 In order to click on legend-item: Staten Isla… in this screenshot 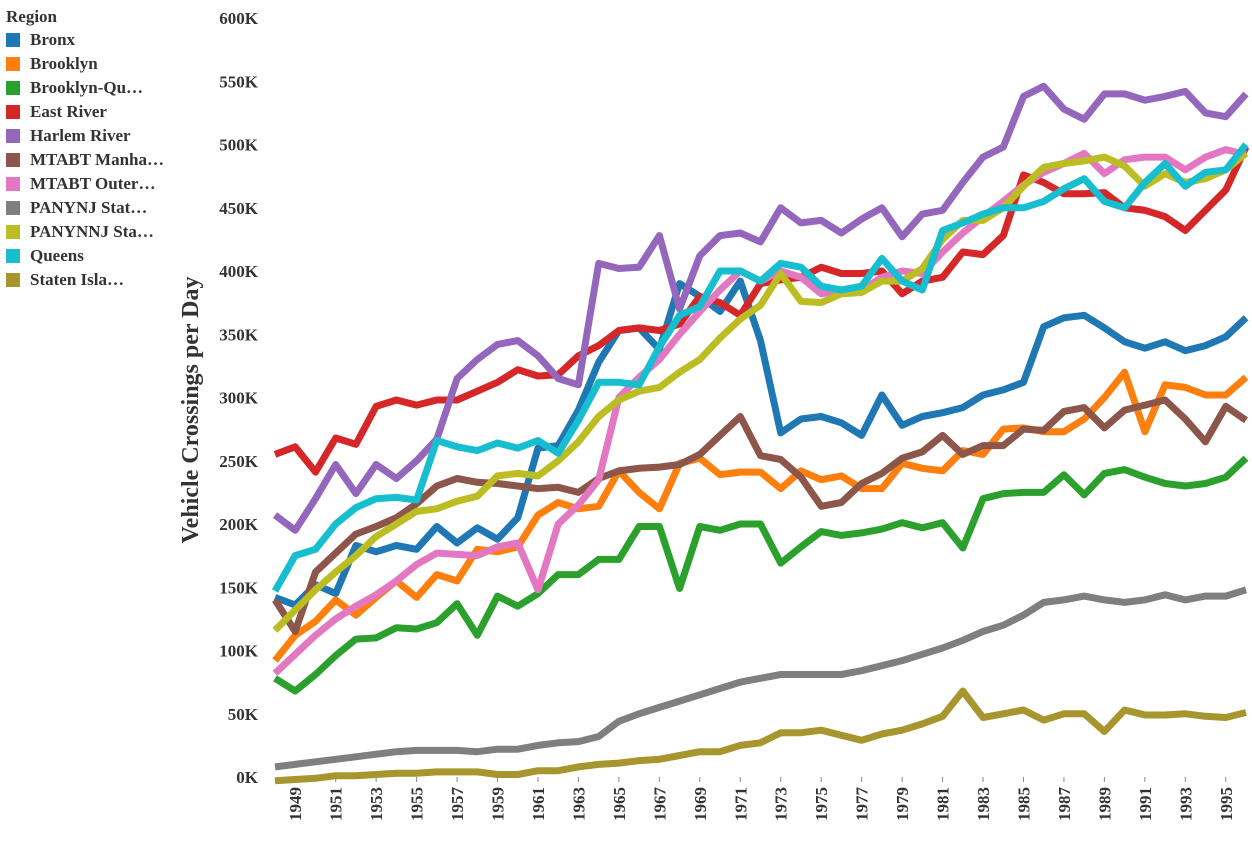, I will do `click(86, 280)`.